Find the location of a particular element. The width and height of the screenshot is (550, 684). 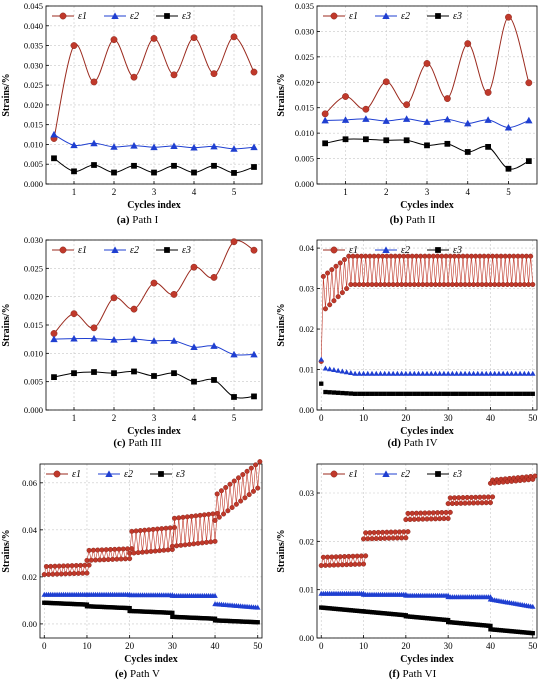

y-tick-label: 0.03 is located at coordinates (306, 493).